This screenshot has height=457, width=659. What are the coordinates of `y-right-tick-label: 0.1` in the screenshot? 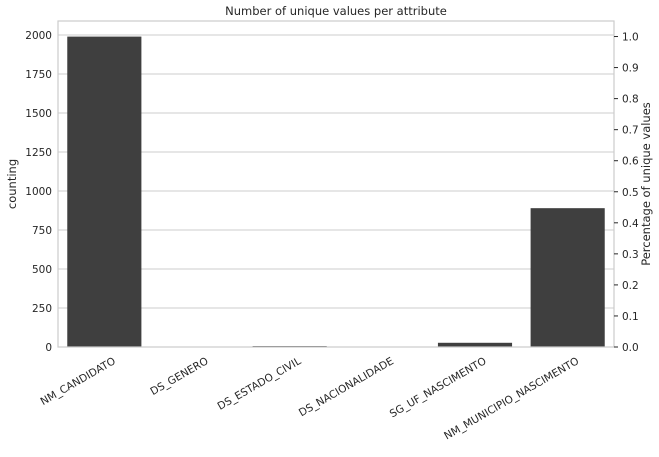 It's located at (630, 317).